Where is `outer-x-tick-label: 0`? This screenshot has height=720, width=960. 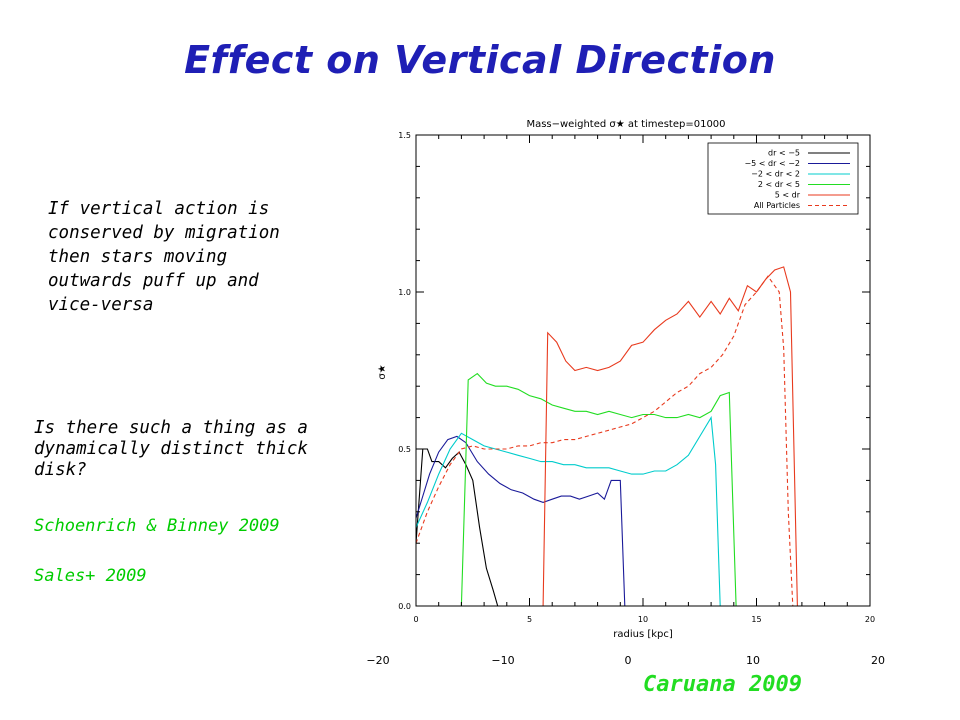 outer-x-tick-label: 0 is located at coordinates (628, 660).